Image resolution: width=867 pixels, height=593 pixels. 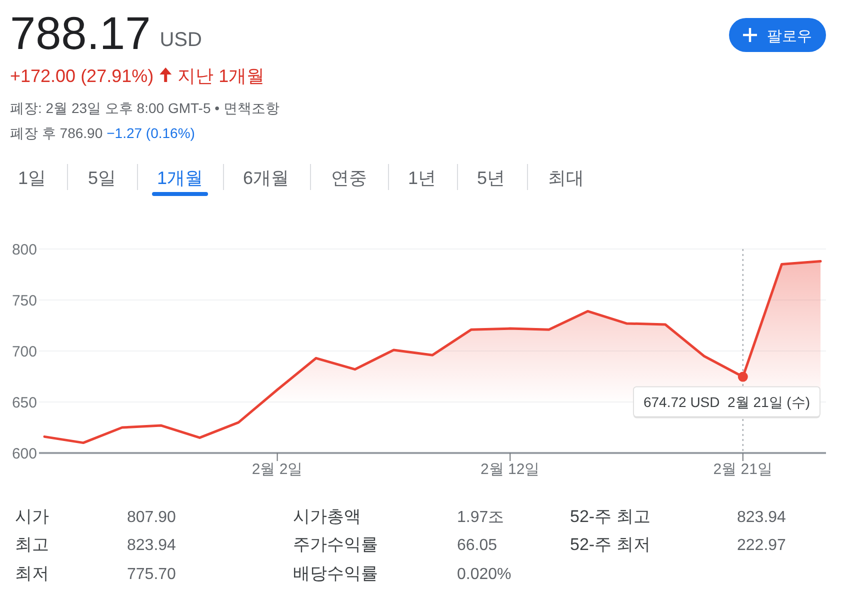 What do you see at coordinates (180, 178) in the screenshot?
I see `text: 1개월` at bounding box center [180, 178].